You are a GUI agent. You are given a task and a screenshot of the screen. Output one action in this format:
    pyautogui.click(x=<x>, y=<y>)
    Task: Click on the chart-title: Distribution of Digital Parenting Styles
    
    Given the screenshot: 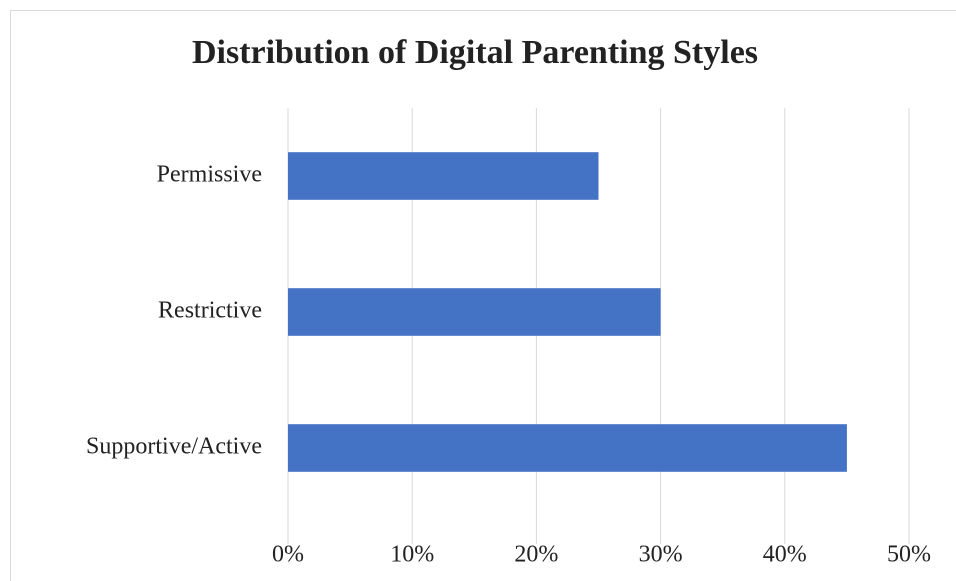 What is the action you would take?
    pyautogui.click(x=475, y=52)
    